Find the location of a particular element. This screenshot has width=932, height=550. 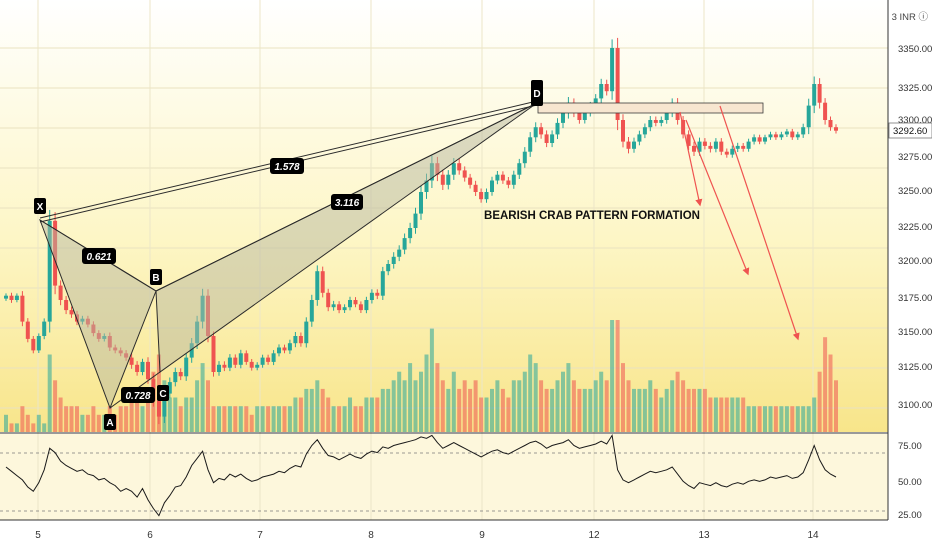

rsi-tick: 50.00 is located at coordinates (910, 482).